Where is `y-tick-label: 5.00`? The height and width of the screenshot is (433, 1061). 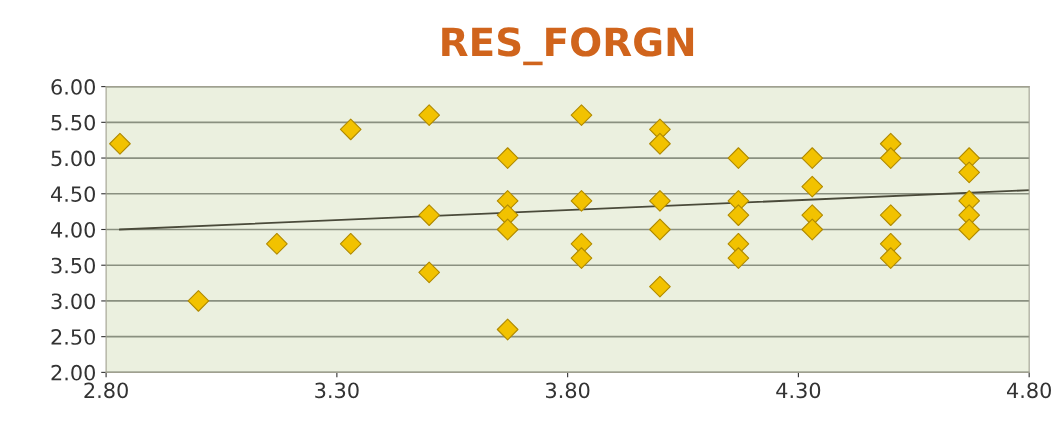 y-tick-label: 5.00 is located at coordinates (73, 158).